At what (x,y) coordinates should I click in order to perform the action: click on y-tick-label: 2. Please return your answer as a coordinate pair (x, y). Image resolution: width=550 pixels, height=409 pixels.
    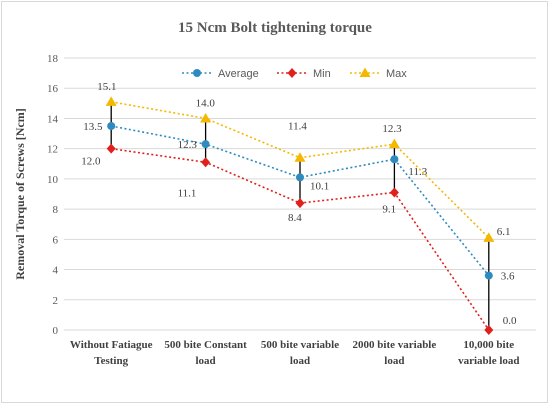
    Looking at the image, I should click on (56, 301).